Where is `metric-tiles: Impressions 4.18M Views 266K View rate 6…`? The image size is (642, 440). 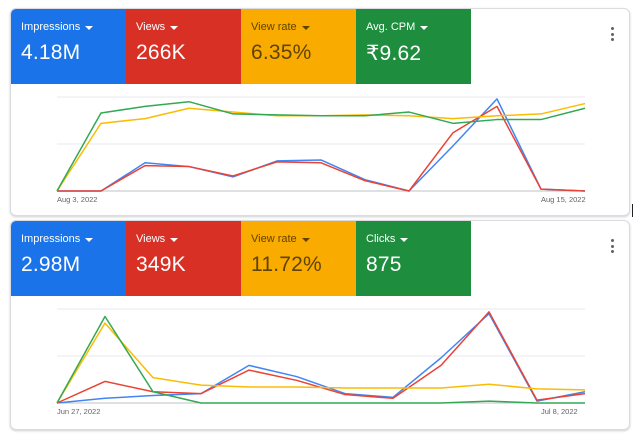
metric-tiles: Impressions 4.18M Views 266K View rate 6… is located at coordinates (241, 46).